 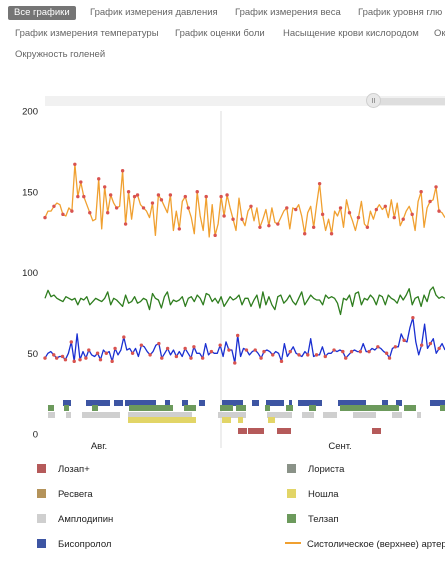 I want to click on tab-more: Ок, so click(x=439, y=33).